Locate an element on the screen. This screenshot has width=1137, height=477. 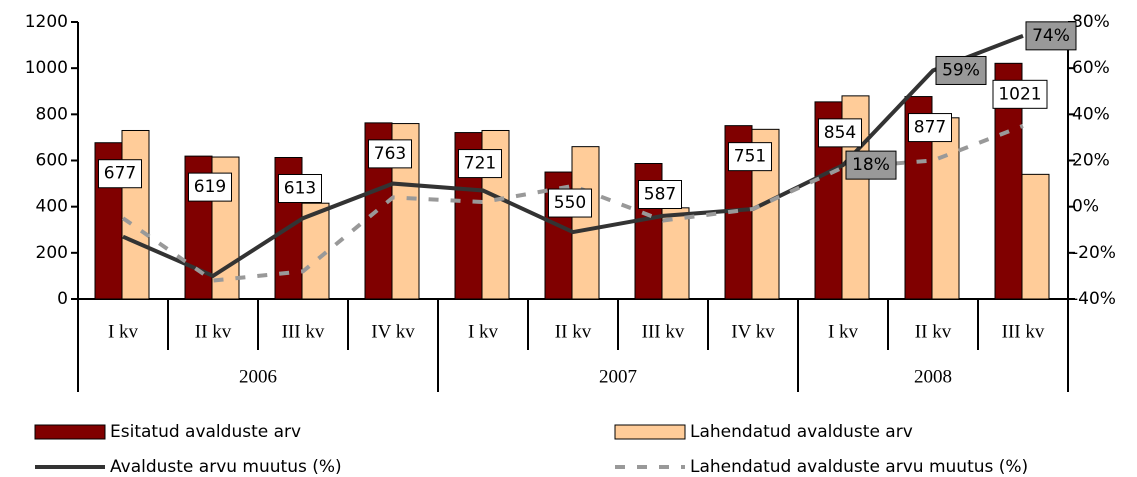
data-label: 763 is located at coordinates (390, 154).